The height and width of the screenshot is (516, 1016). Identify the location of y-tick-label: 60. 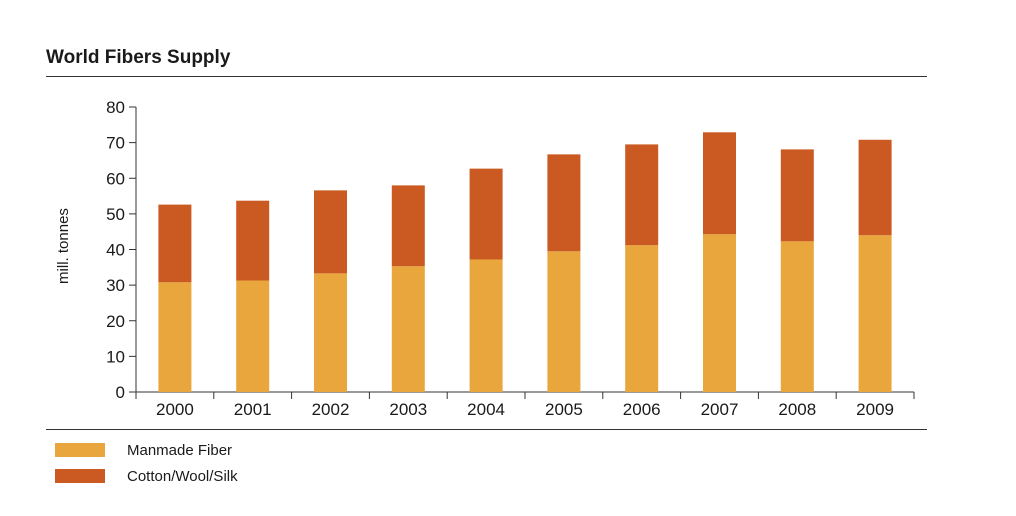
(115, 178).